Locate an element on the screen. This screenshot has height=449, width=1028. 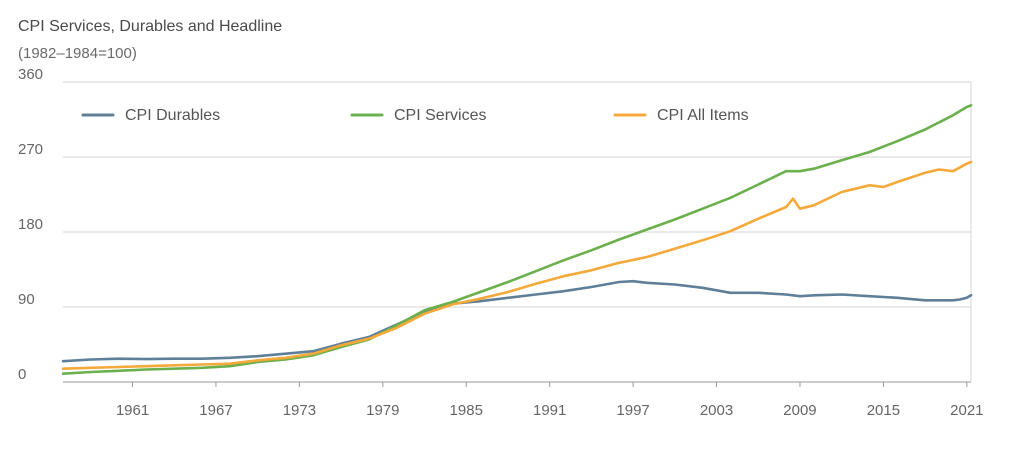
x-tick-label: 1985 is located at coordinates (466, 410).